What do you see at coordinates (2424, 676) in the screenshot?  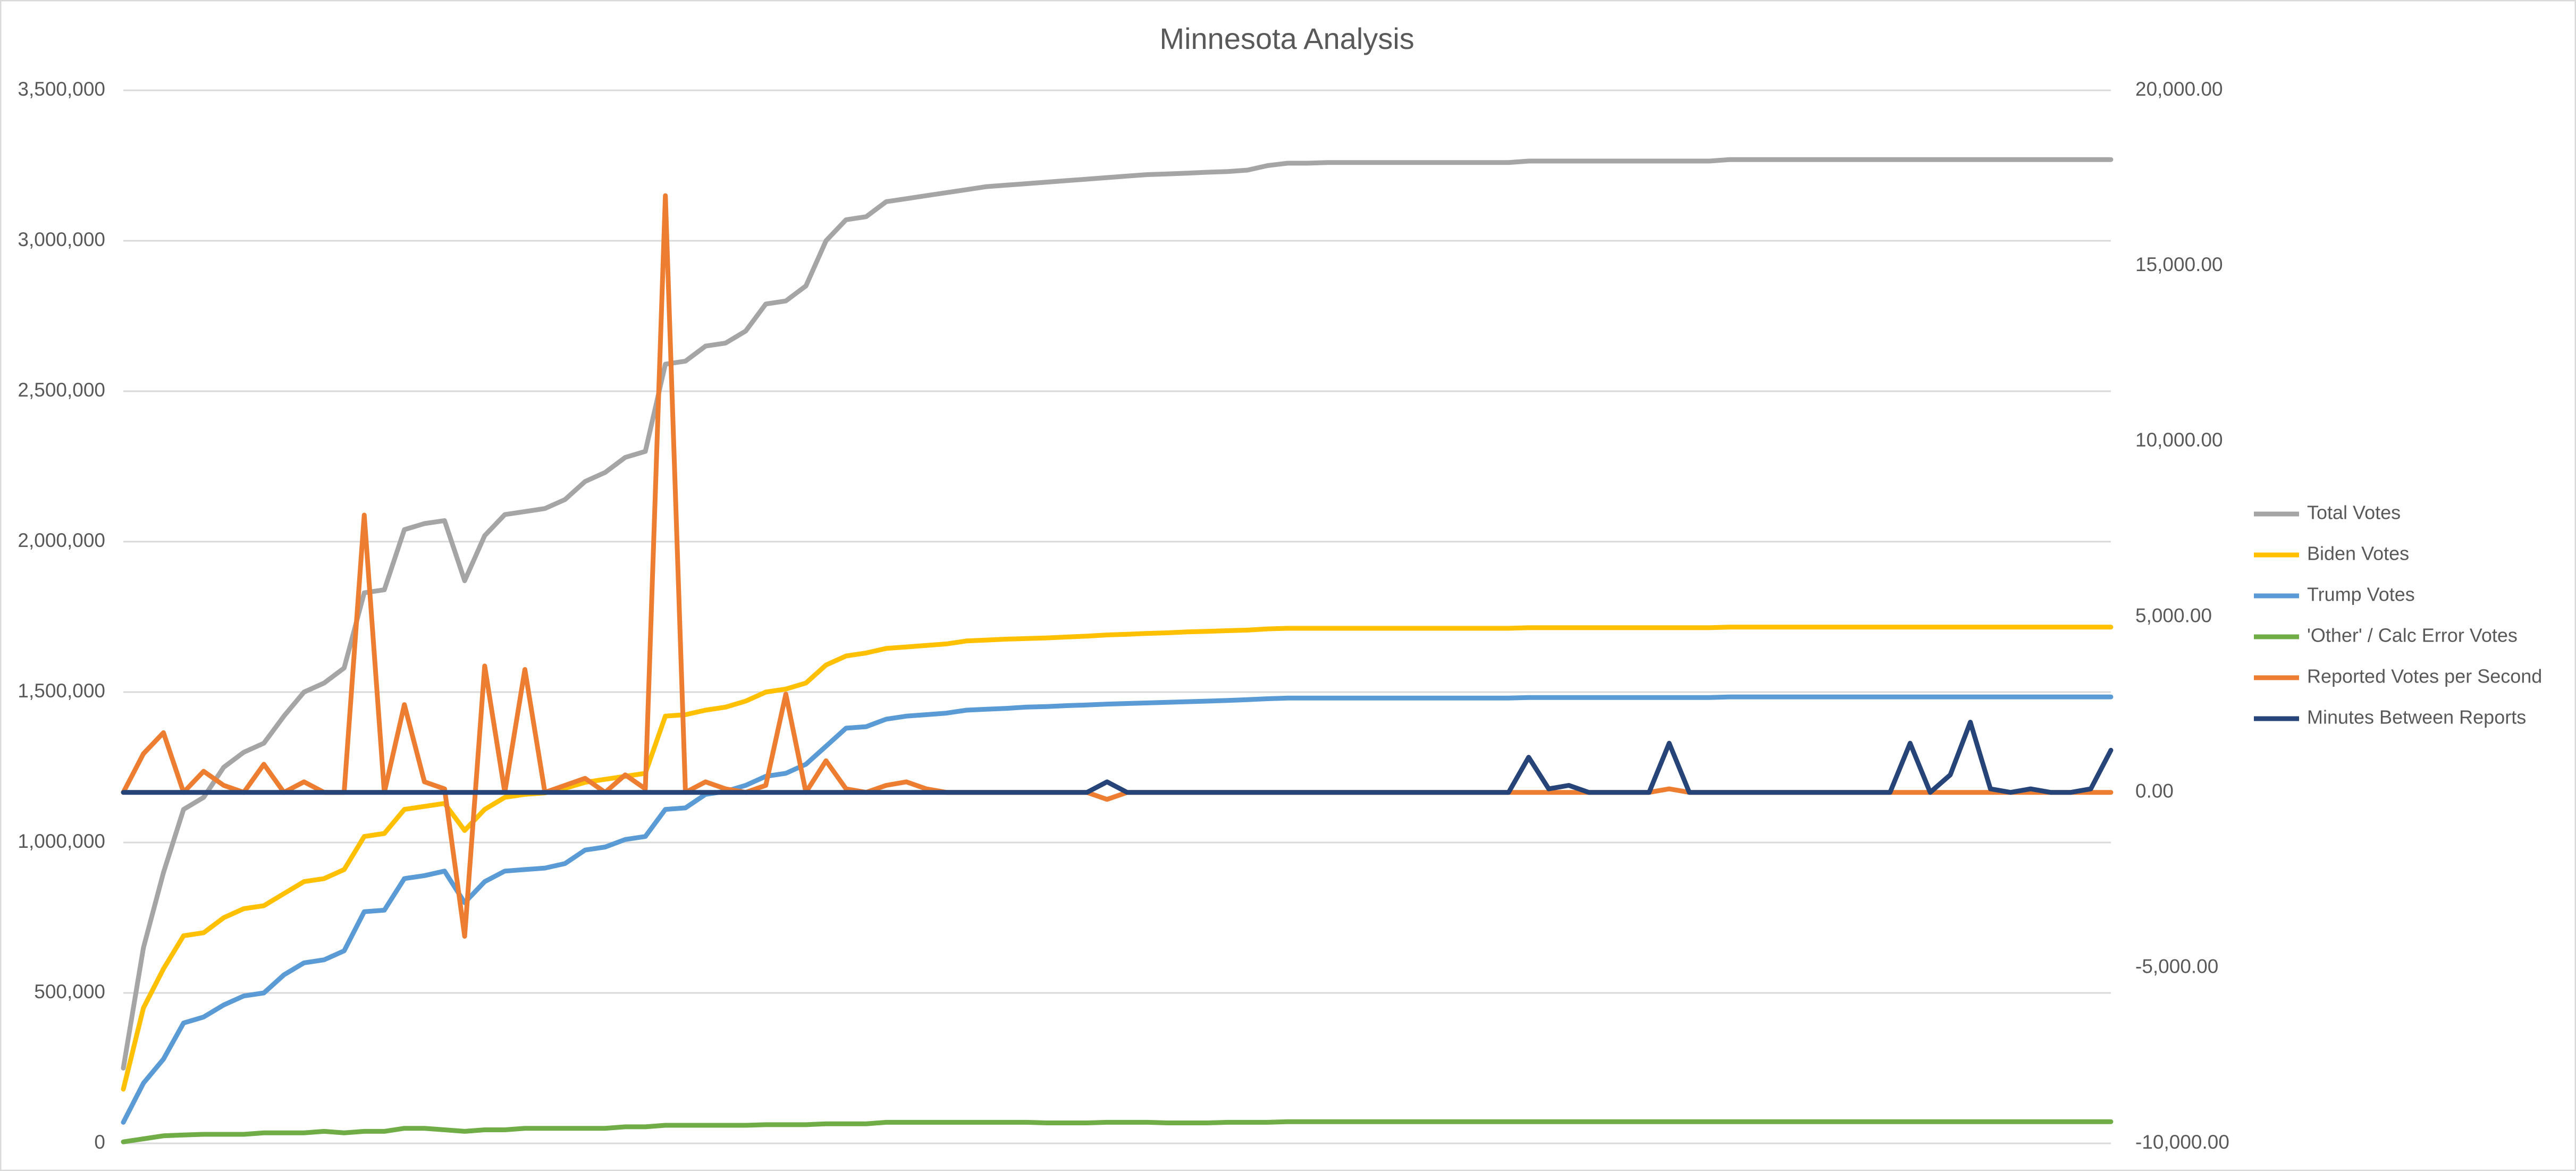 I see `legend-label: Reported Votes per Second` at bounding box center [2424, 676].